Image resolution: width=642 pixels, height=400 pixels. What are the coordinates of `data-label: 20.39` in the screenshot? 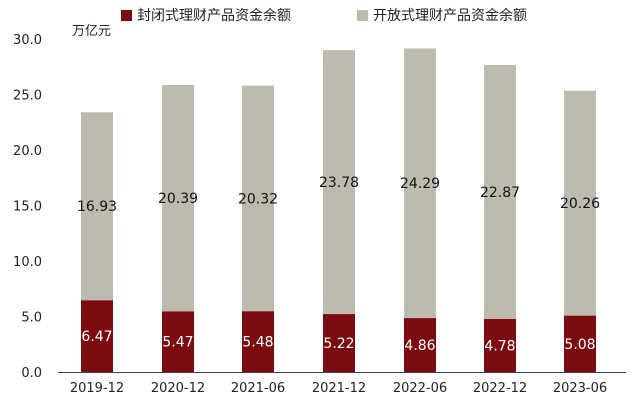 It's located at (178, 199).